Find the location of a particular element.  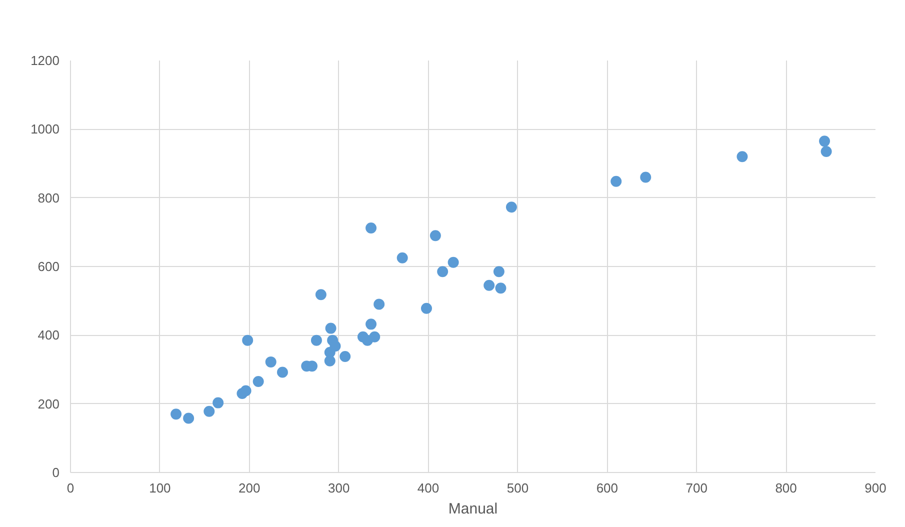

x-tick-label: 300 is located at coordinates (339, 488).